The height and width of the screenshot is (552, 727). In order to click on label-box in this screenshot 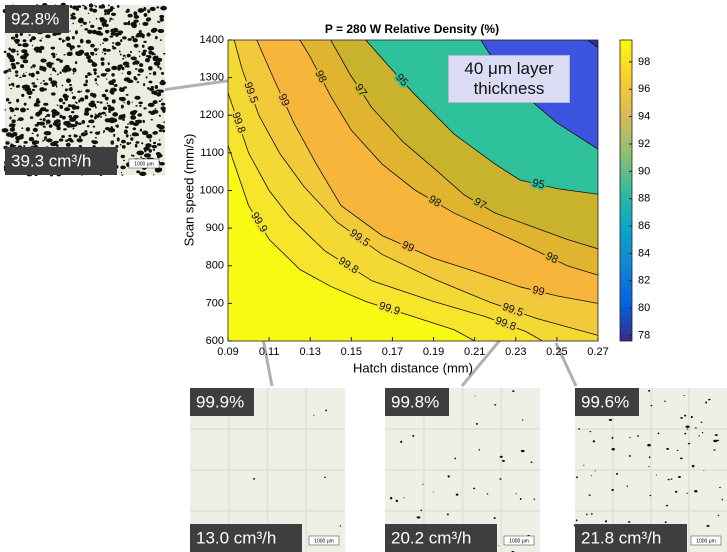, I will do `click(246, 538)`.